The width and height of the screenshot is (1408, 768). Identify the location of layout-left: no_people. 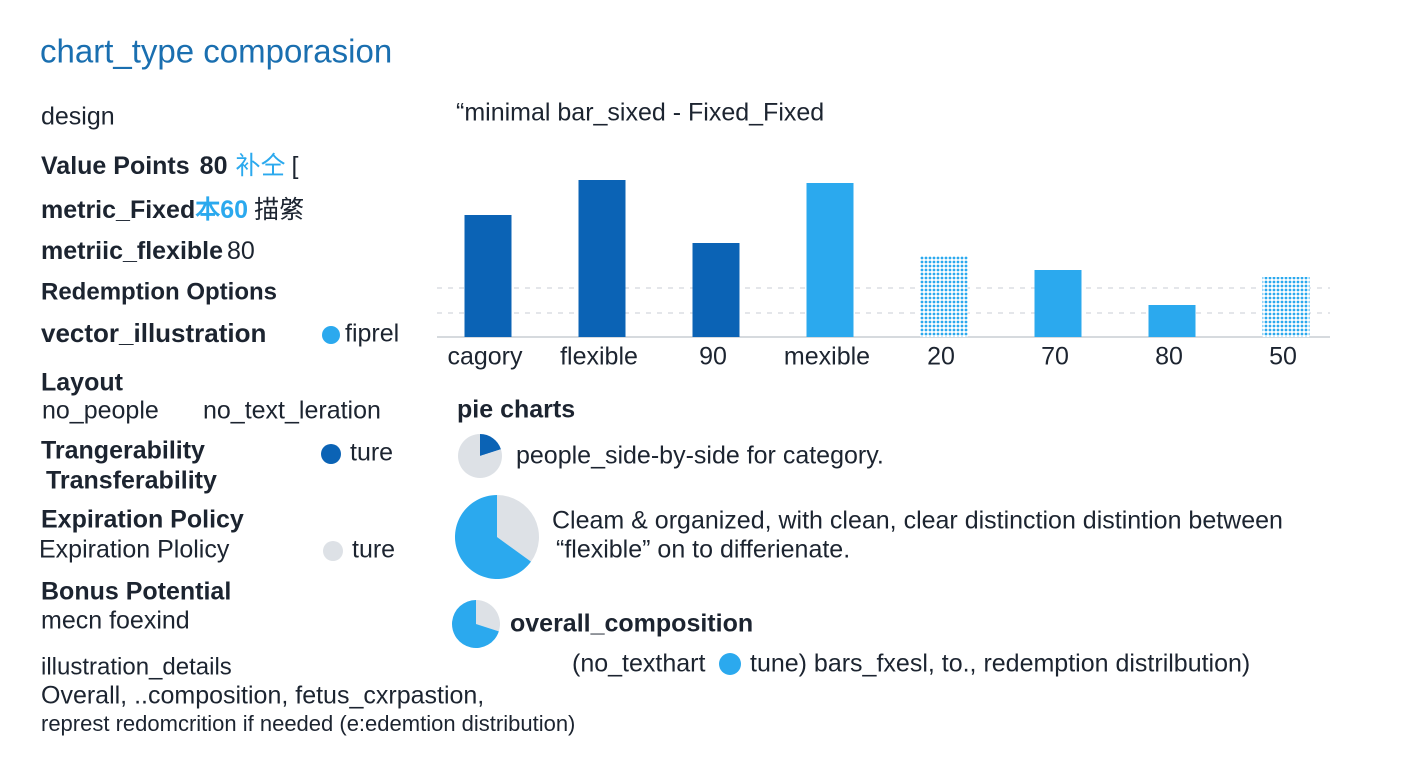
(100, 411).